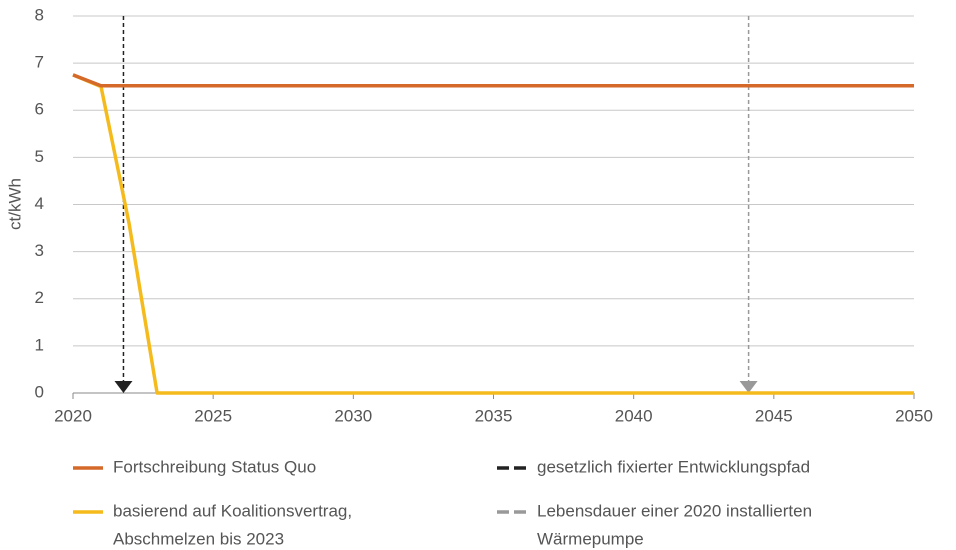  What do you see at coordinates (39, 14) in the screenshot?
I see `y-tick-label: 8` at bounding box center [39, 14].